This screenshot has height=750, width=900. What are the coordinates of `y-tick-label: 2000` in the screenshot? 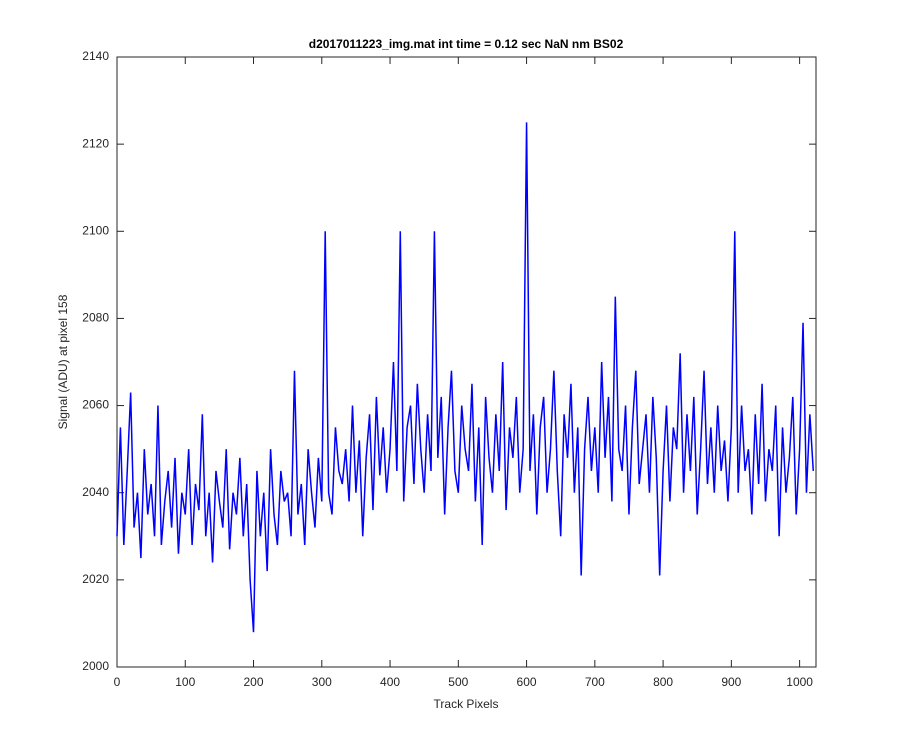 It's located at (95, 666).